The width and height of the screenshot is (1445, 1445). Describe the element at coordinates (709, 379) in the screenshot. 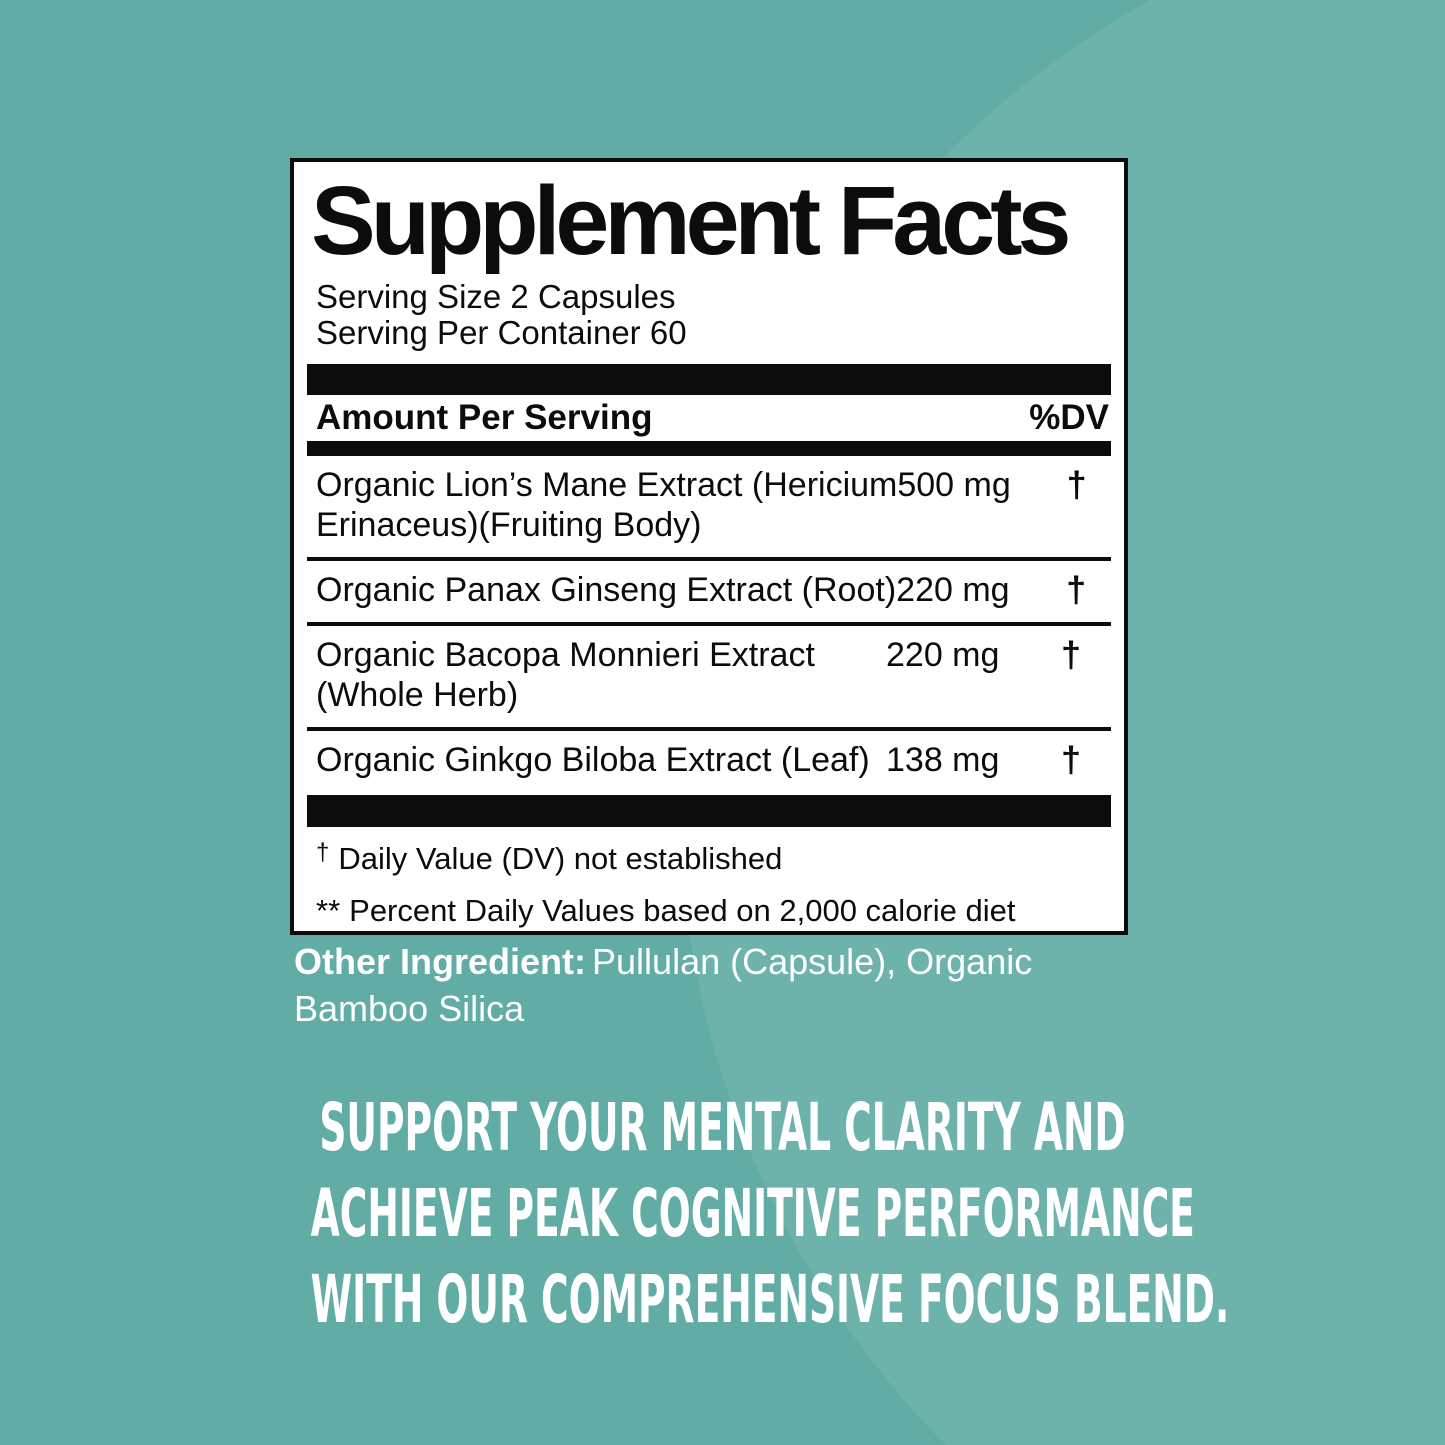

I see `divider-bar-top` at that location.